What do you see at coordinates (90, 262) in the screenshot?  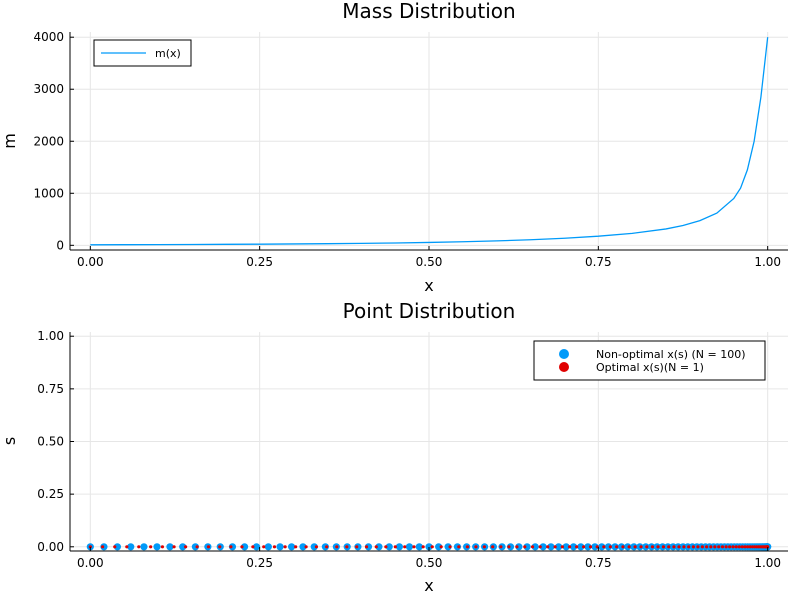 I see `mass-x-tick-label: 0.00` at bounding box center [90, 262].